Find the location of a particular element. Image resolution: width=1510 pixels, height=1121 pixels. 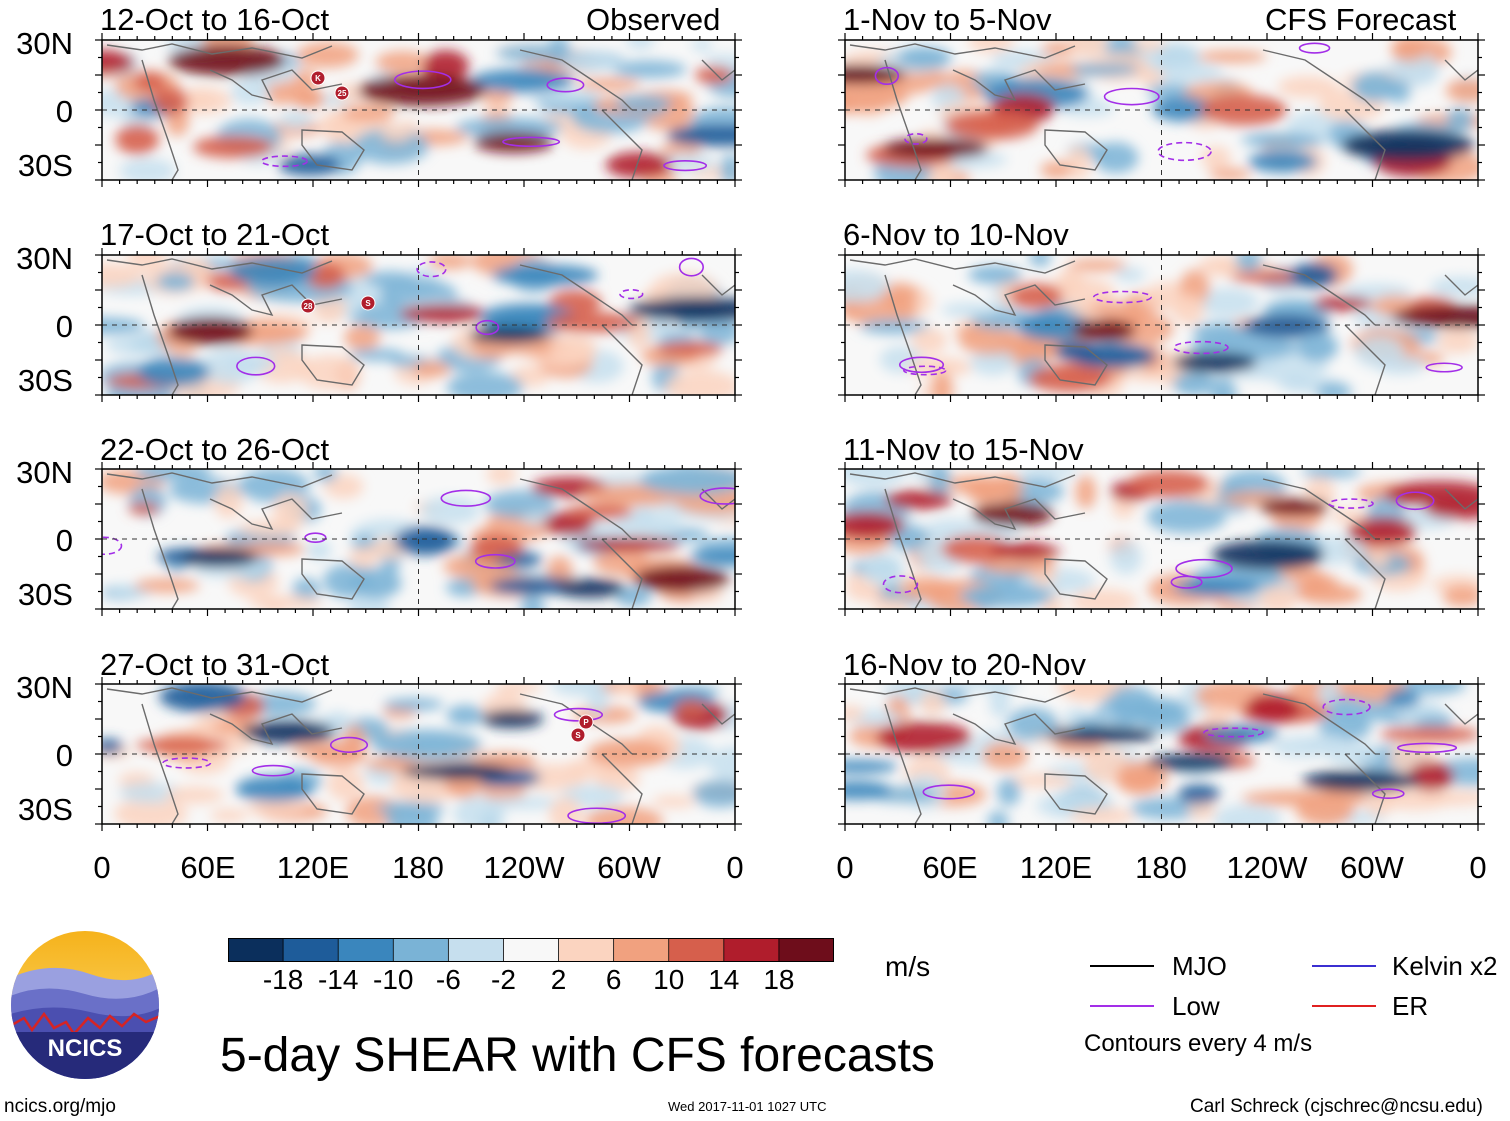

lon-label-right-60e: 60E is located at coordinates (950, 867).